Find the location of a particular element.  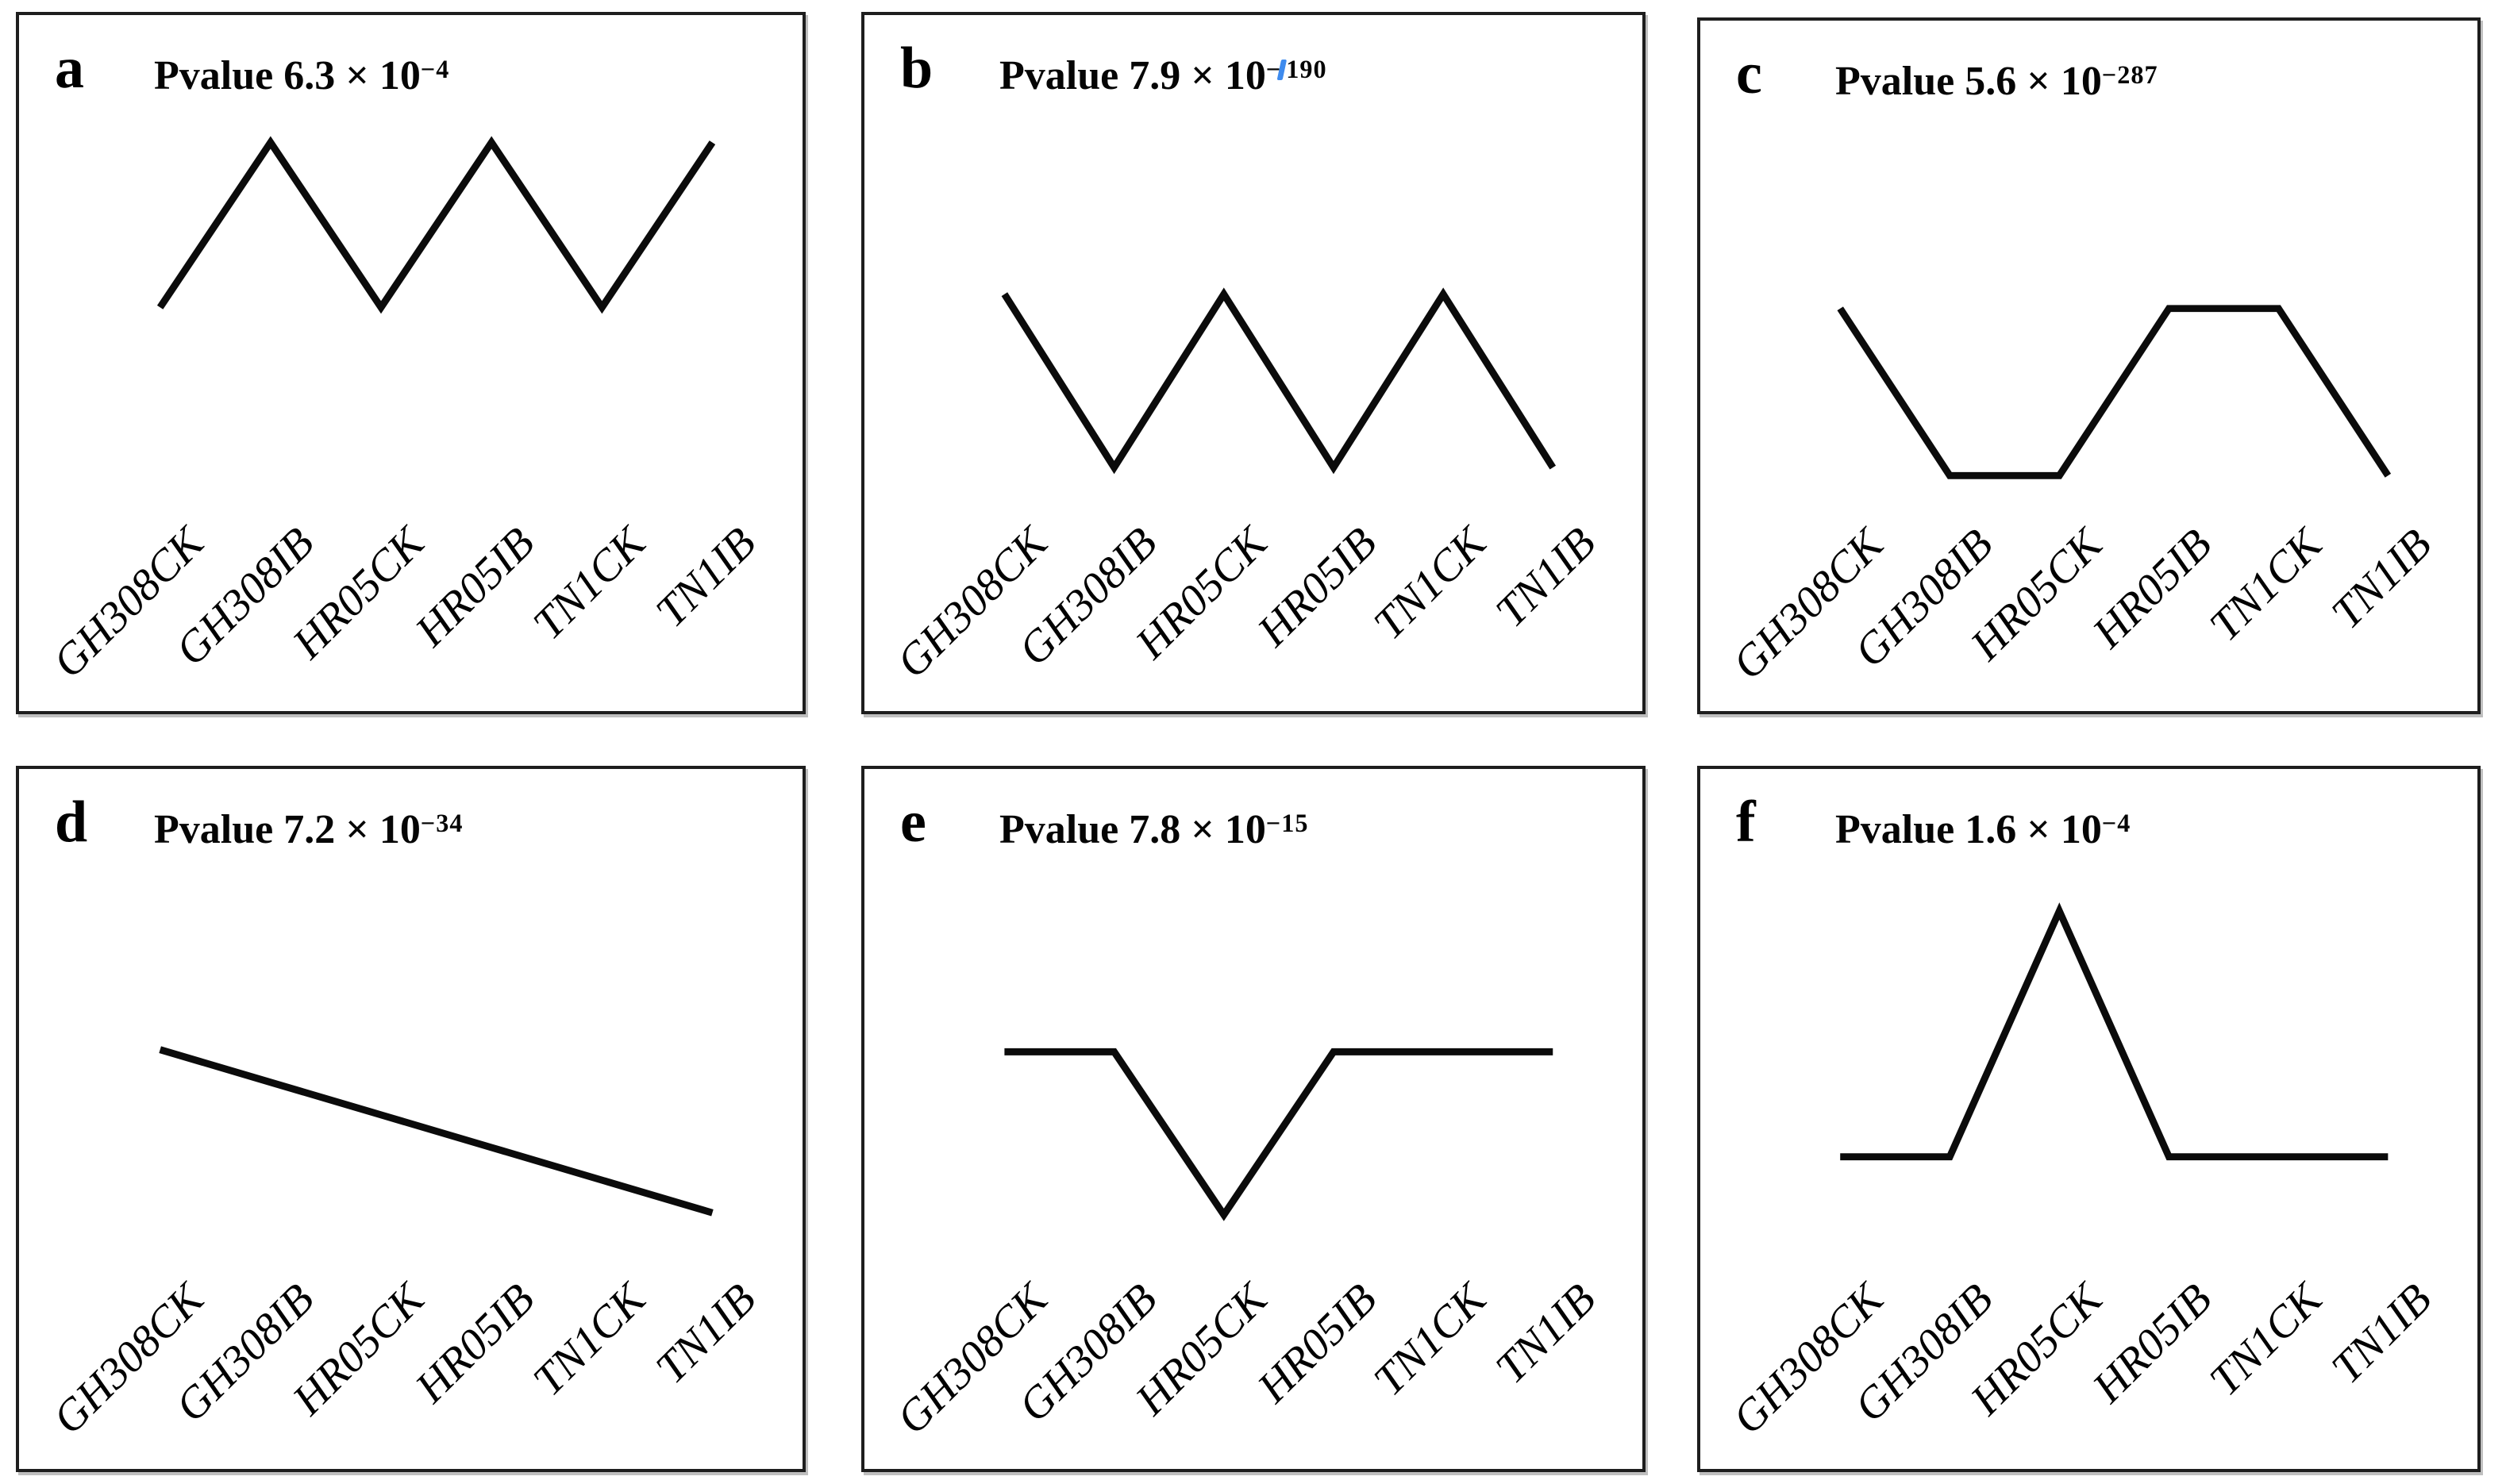

pvalue-text: Pvalue 5.6 × 10 is located at coordinates (1969, 81).